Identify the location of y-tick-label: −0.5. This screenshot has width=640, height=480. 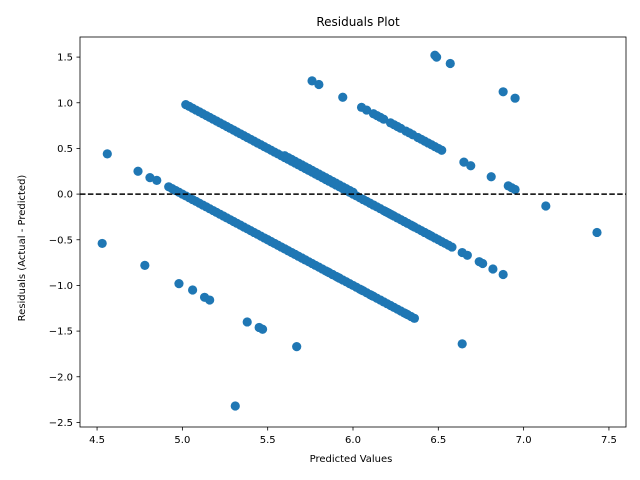
(61, 240).